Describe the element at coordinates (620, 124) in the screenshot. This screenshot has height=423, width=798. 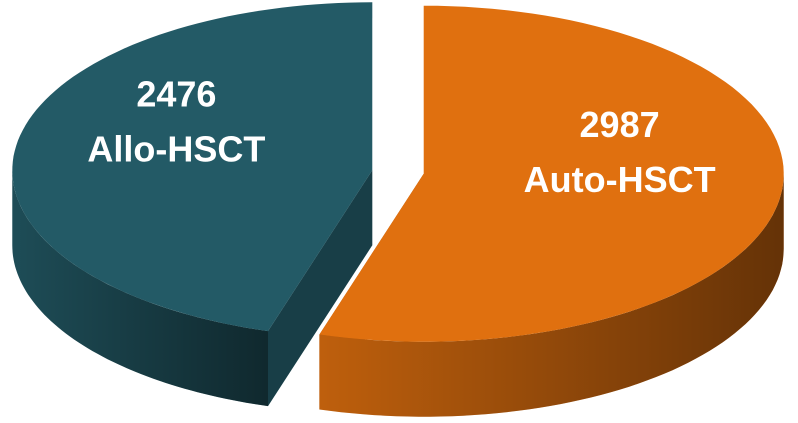
I see `slice-value-label: 2987` at that location.